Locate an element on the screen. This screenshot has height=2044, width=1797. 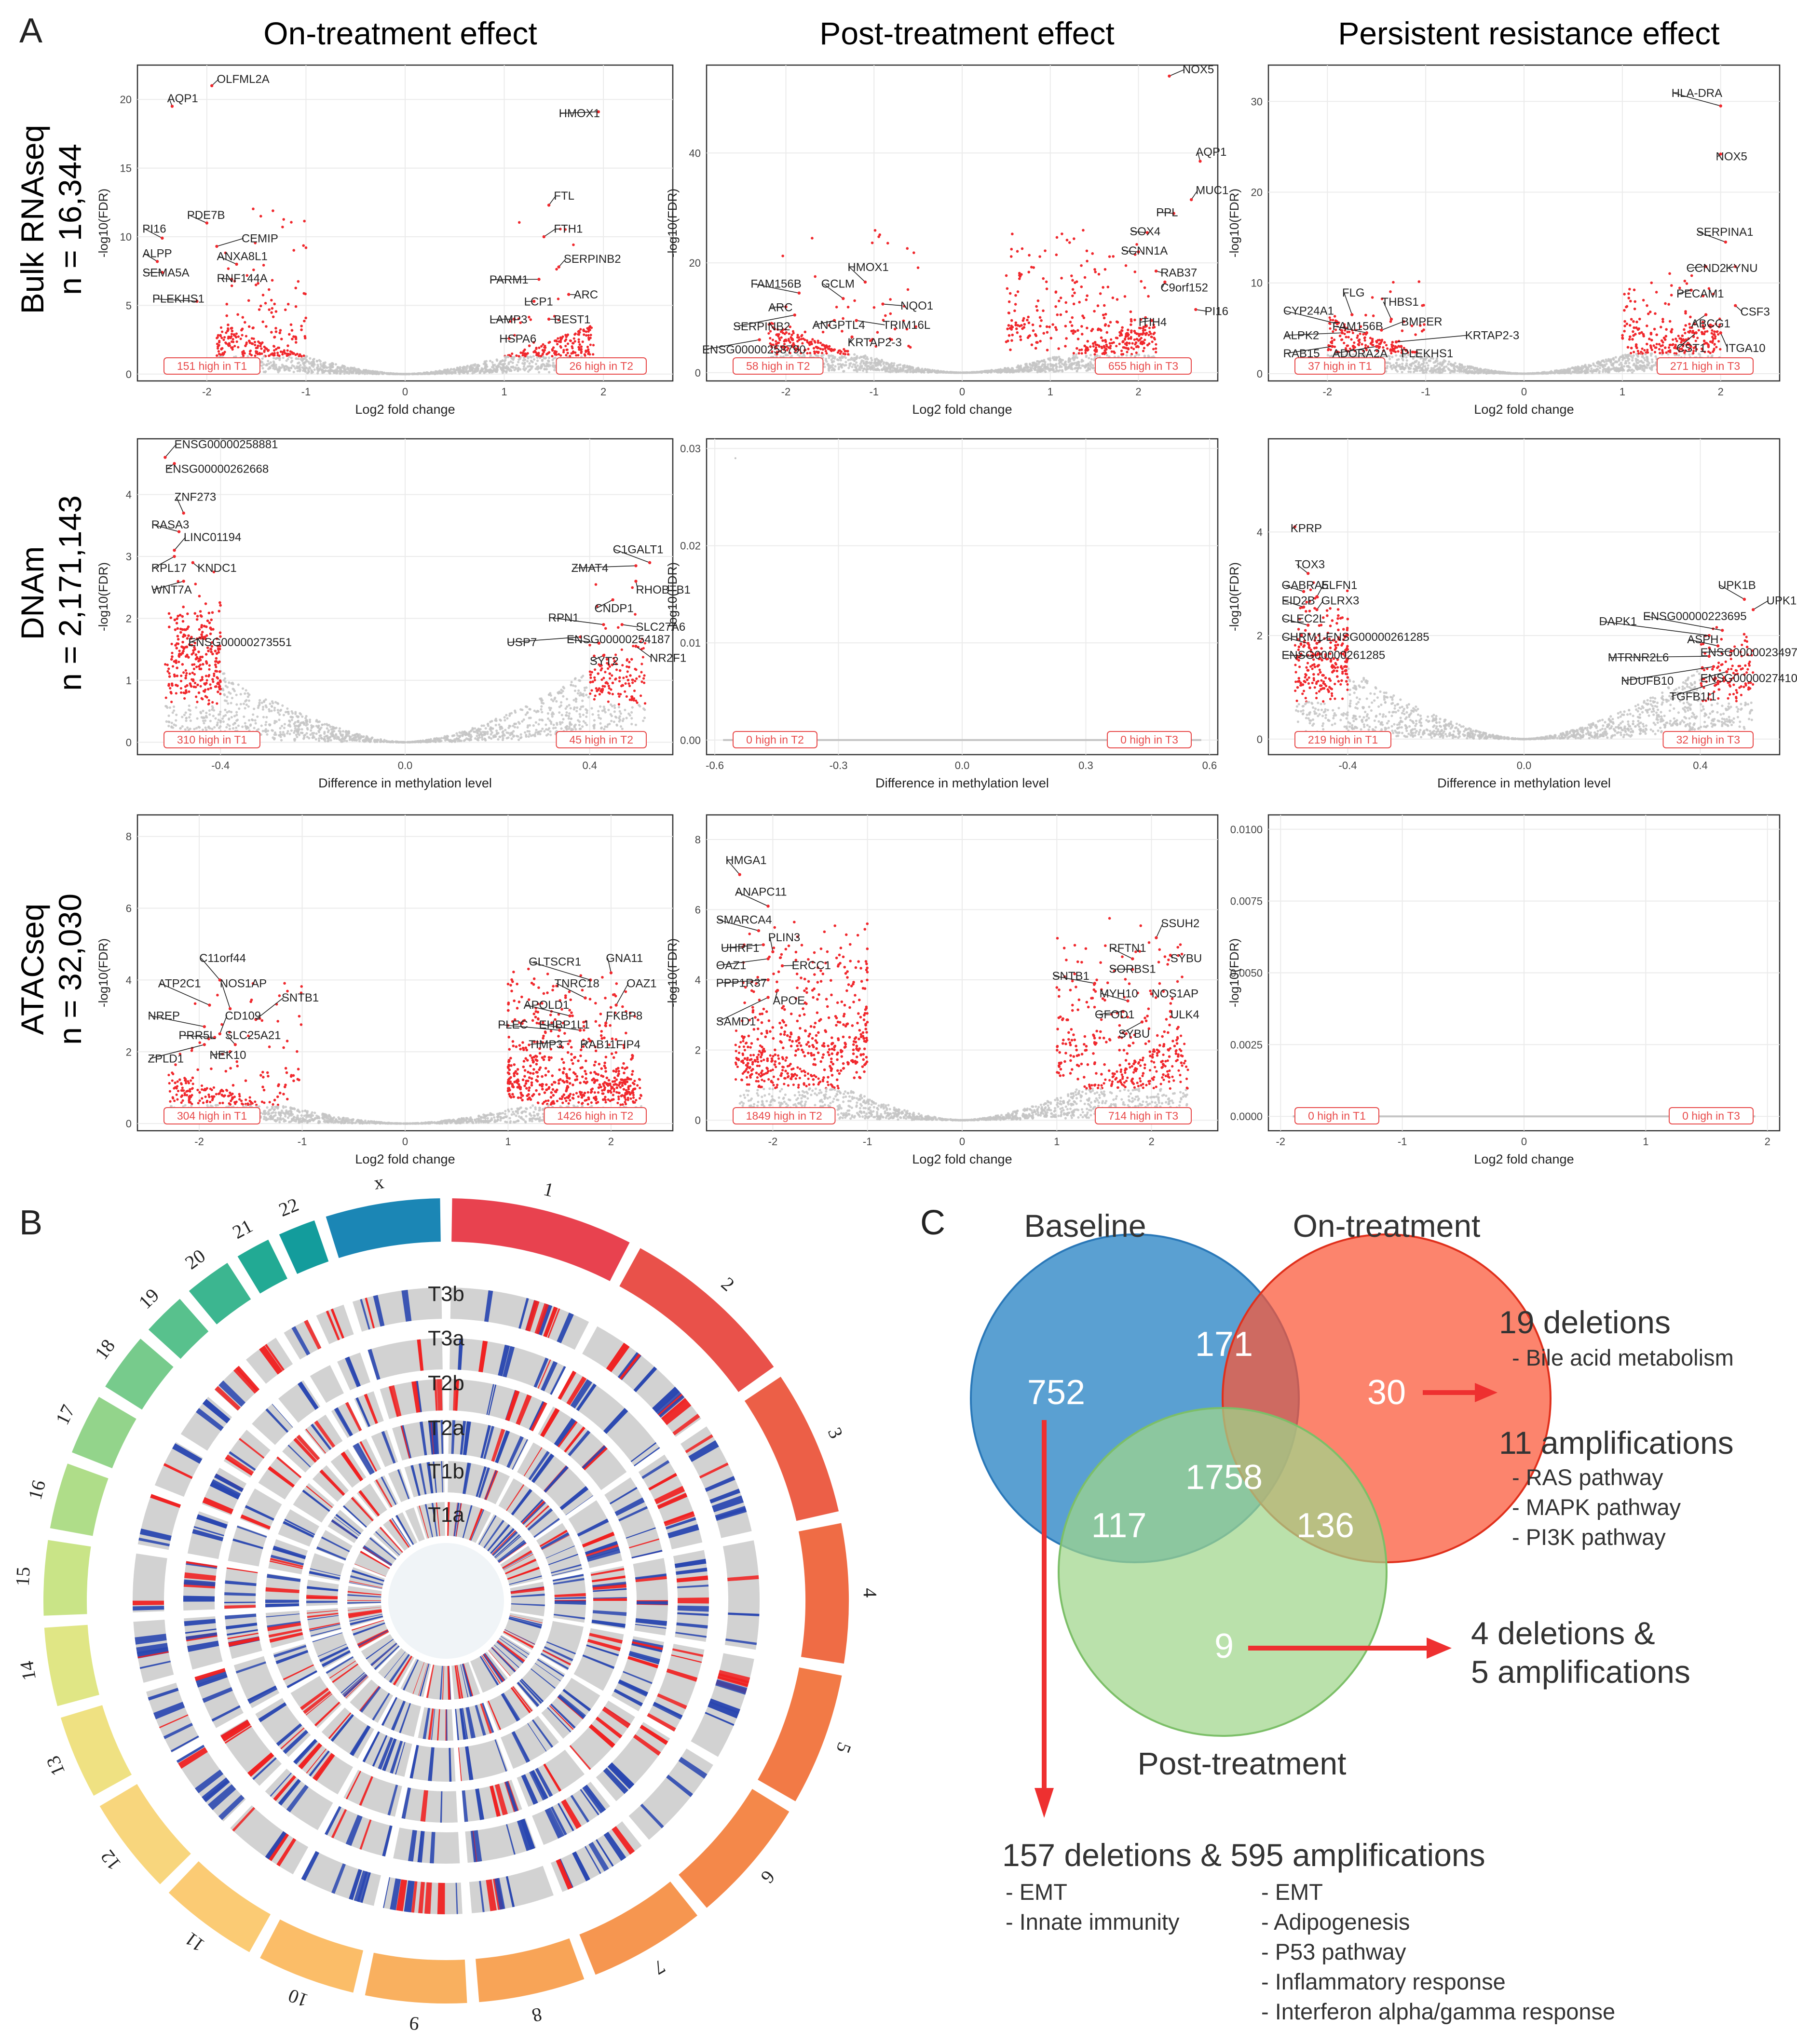
y-tick-label: 15 is located at coordinates (126, 168).